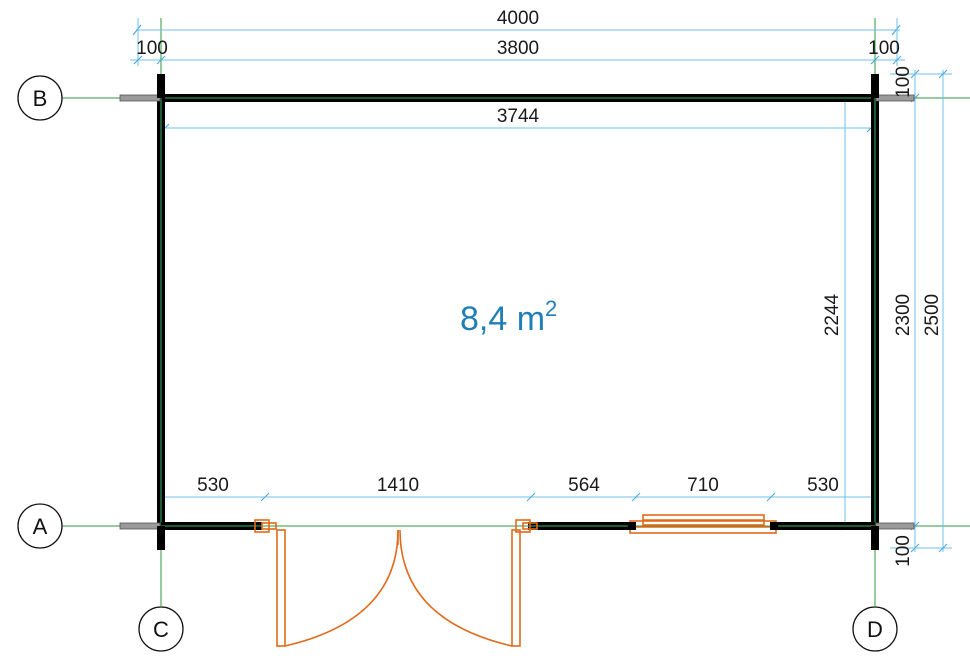 The height and width of the screenshot is (656, 970). I want to click on axis-marker-b: B, so click(40, 98).